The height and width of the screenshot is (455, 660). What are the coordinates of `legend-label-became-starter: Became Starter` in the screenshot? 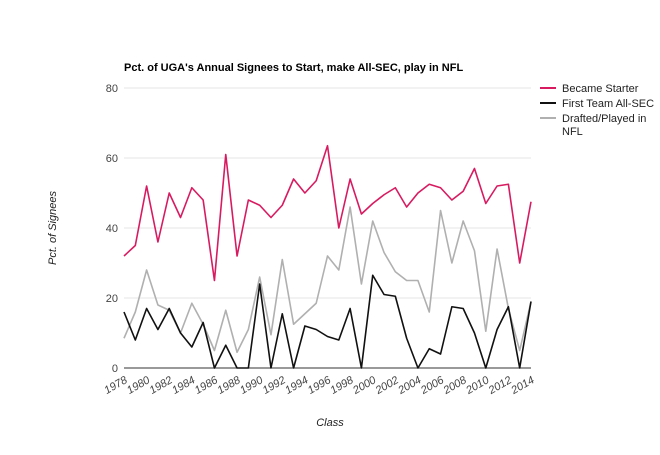 It's located at (600, 89).